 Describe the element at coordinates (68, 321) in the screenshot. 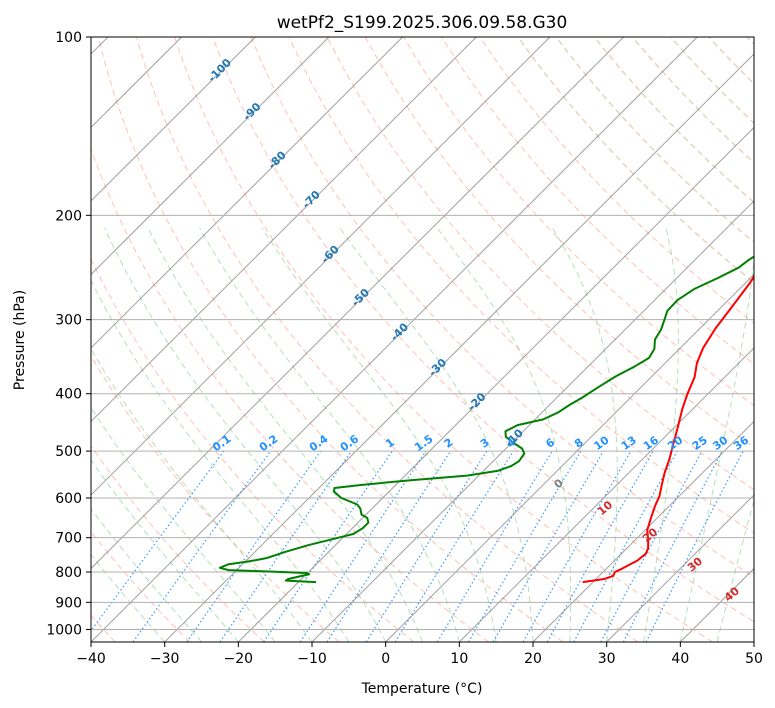

I see `y-tick-label: 300` at that location.